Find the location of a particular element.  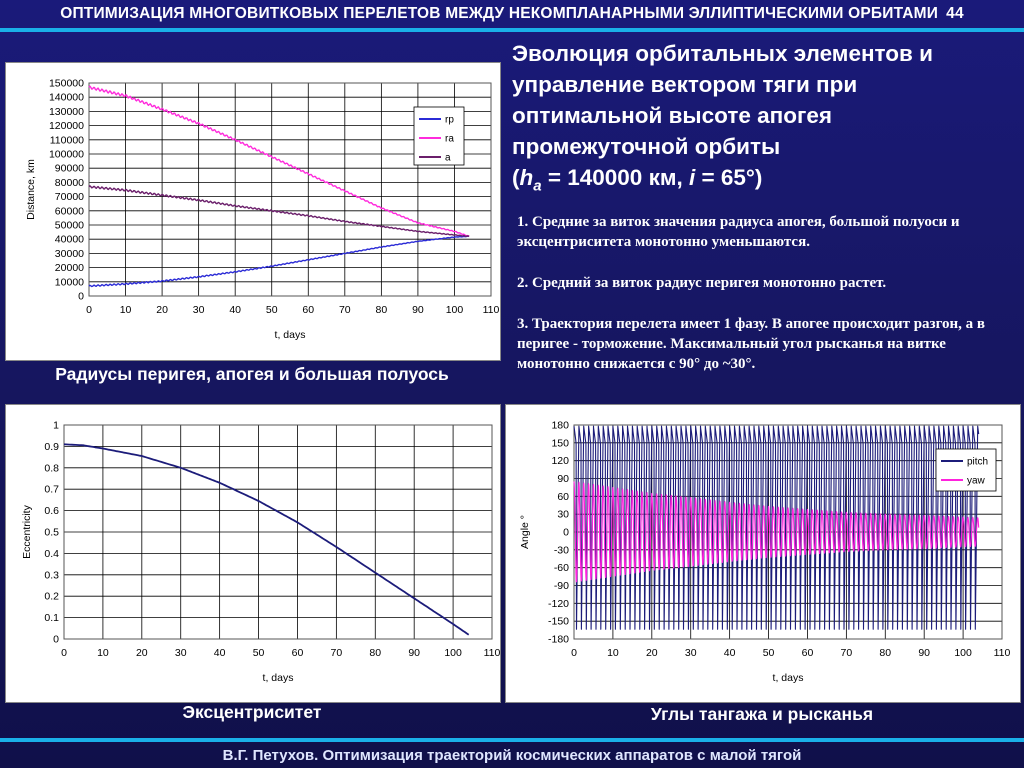

y-axis-label: Angle ° is located at coordinates (525, 532).